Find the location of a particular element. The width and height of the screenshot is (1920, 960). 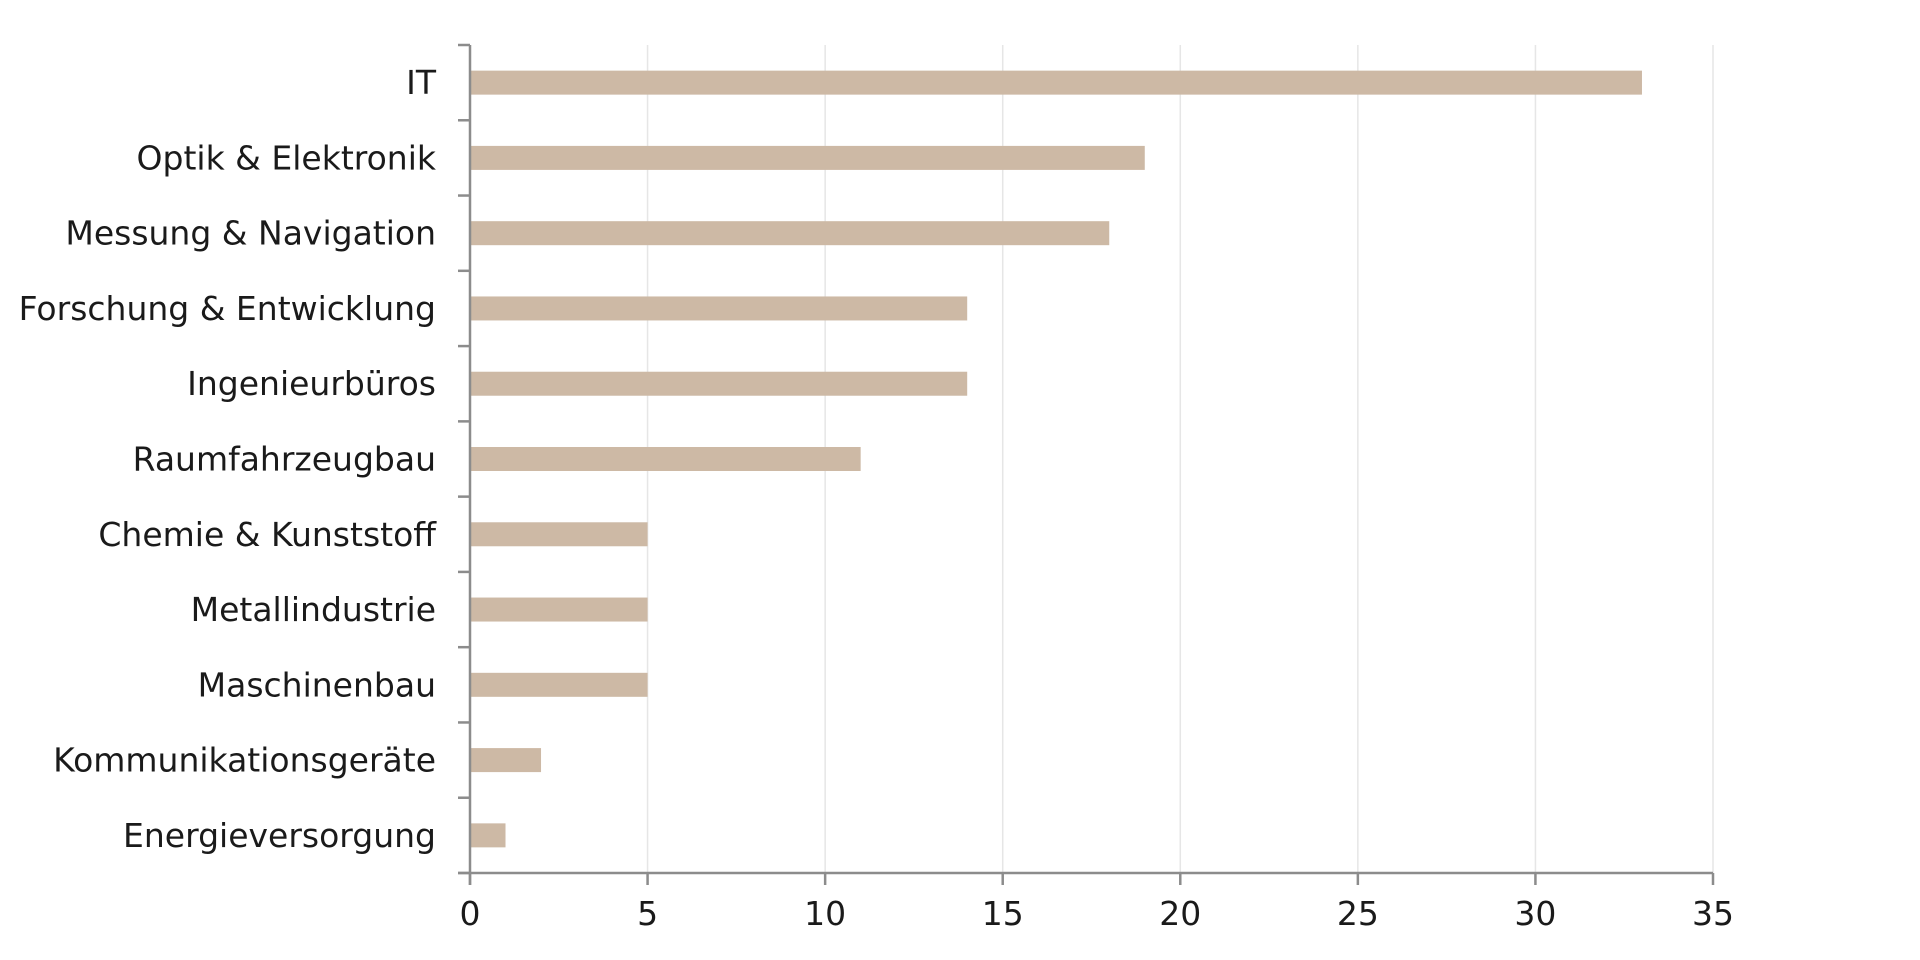

category-label: Messung & Navigation is located at coordinates (250, 233).